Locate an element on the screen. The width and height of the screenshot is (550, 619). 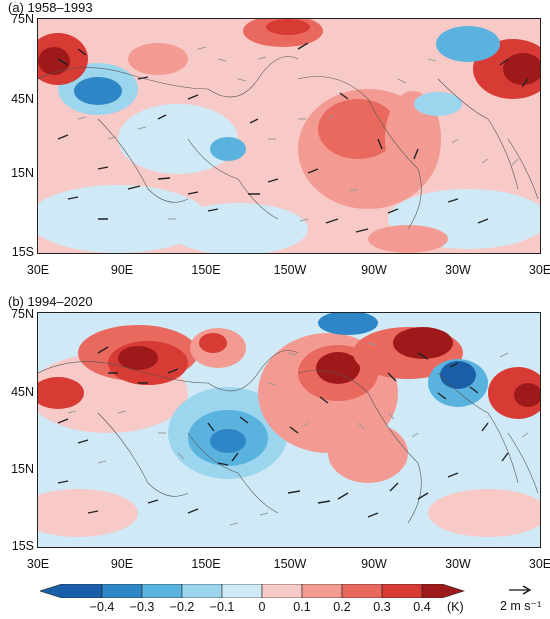
reference-vector-label: 2 m s⁻¹ is located at coordinates (521, 606).